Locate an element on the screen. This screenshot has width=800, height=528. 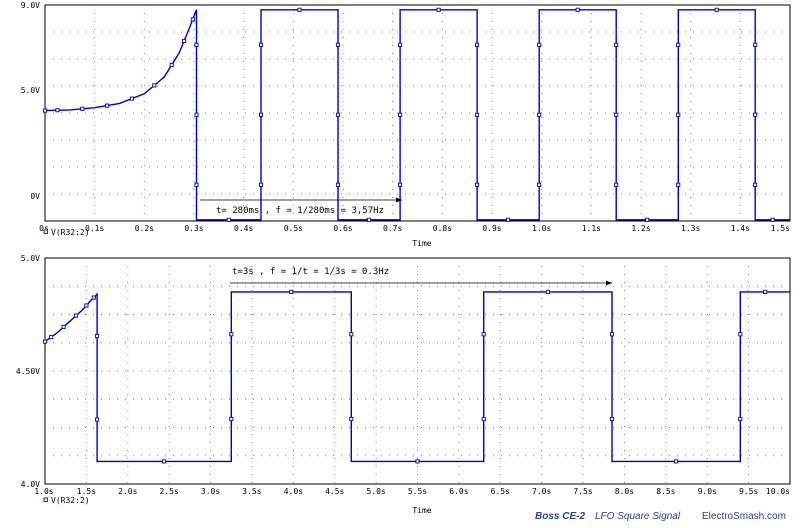
x-tick-label: 1.4s is located at coordinates (740, 228).